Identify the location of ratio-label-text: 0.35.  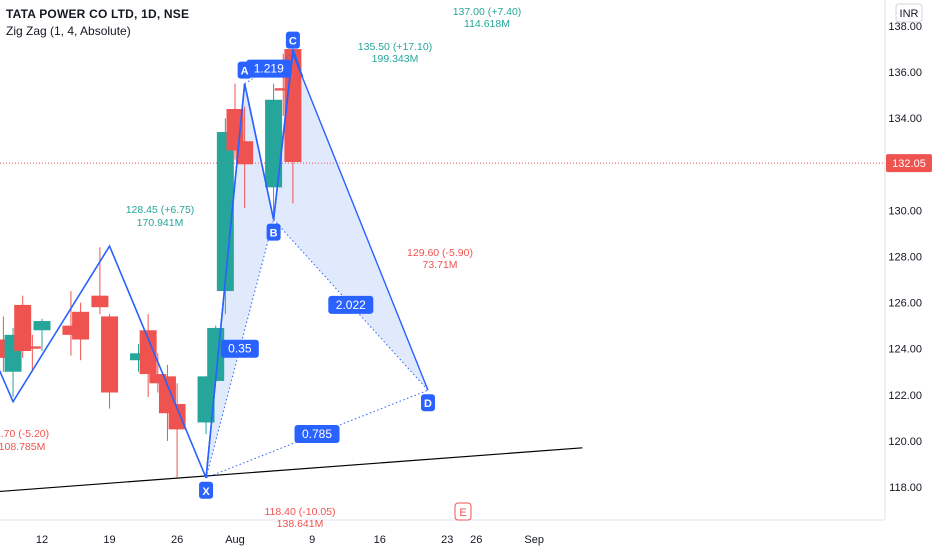
(240, 349).